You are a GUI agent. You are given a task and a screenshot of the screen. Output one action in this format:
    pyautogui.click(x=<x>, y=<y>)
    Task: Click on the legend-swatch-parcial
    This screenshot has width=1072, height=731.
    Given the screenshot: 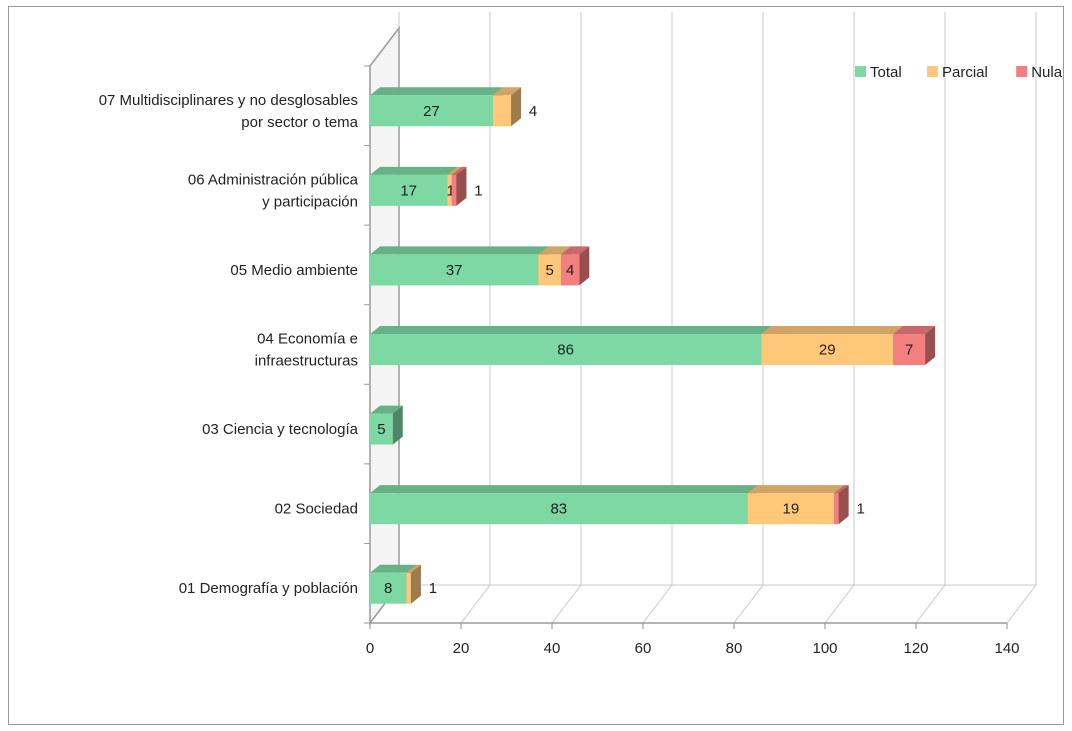 What is the action you would take?
    pyautogui.click(x=932, y=71)
    